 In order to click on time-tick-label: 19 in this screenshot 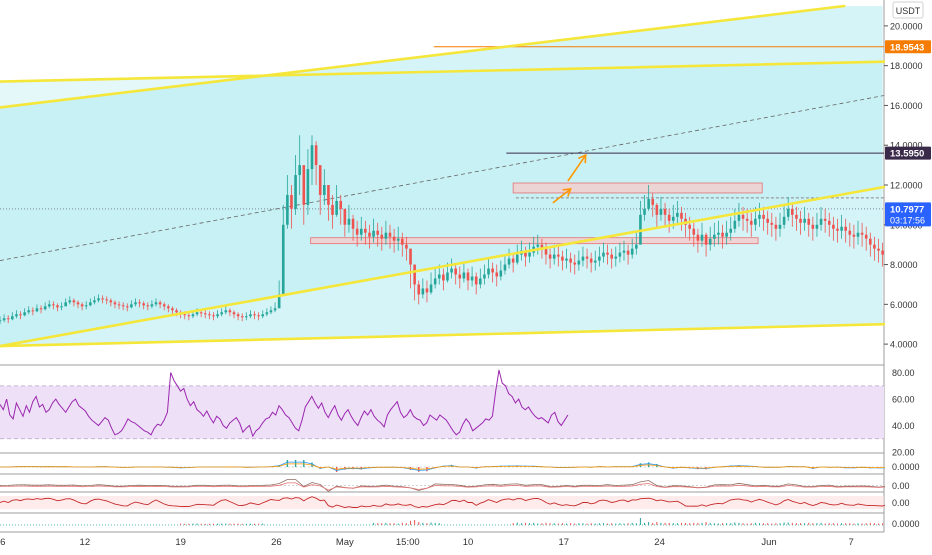, I will do `click(180, 542)`.